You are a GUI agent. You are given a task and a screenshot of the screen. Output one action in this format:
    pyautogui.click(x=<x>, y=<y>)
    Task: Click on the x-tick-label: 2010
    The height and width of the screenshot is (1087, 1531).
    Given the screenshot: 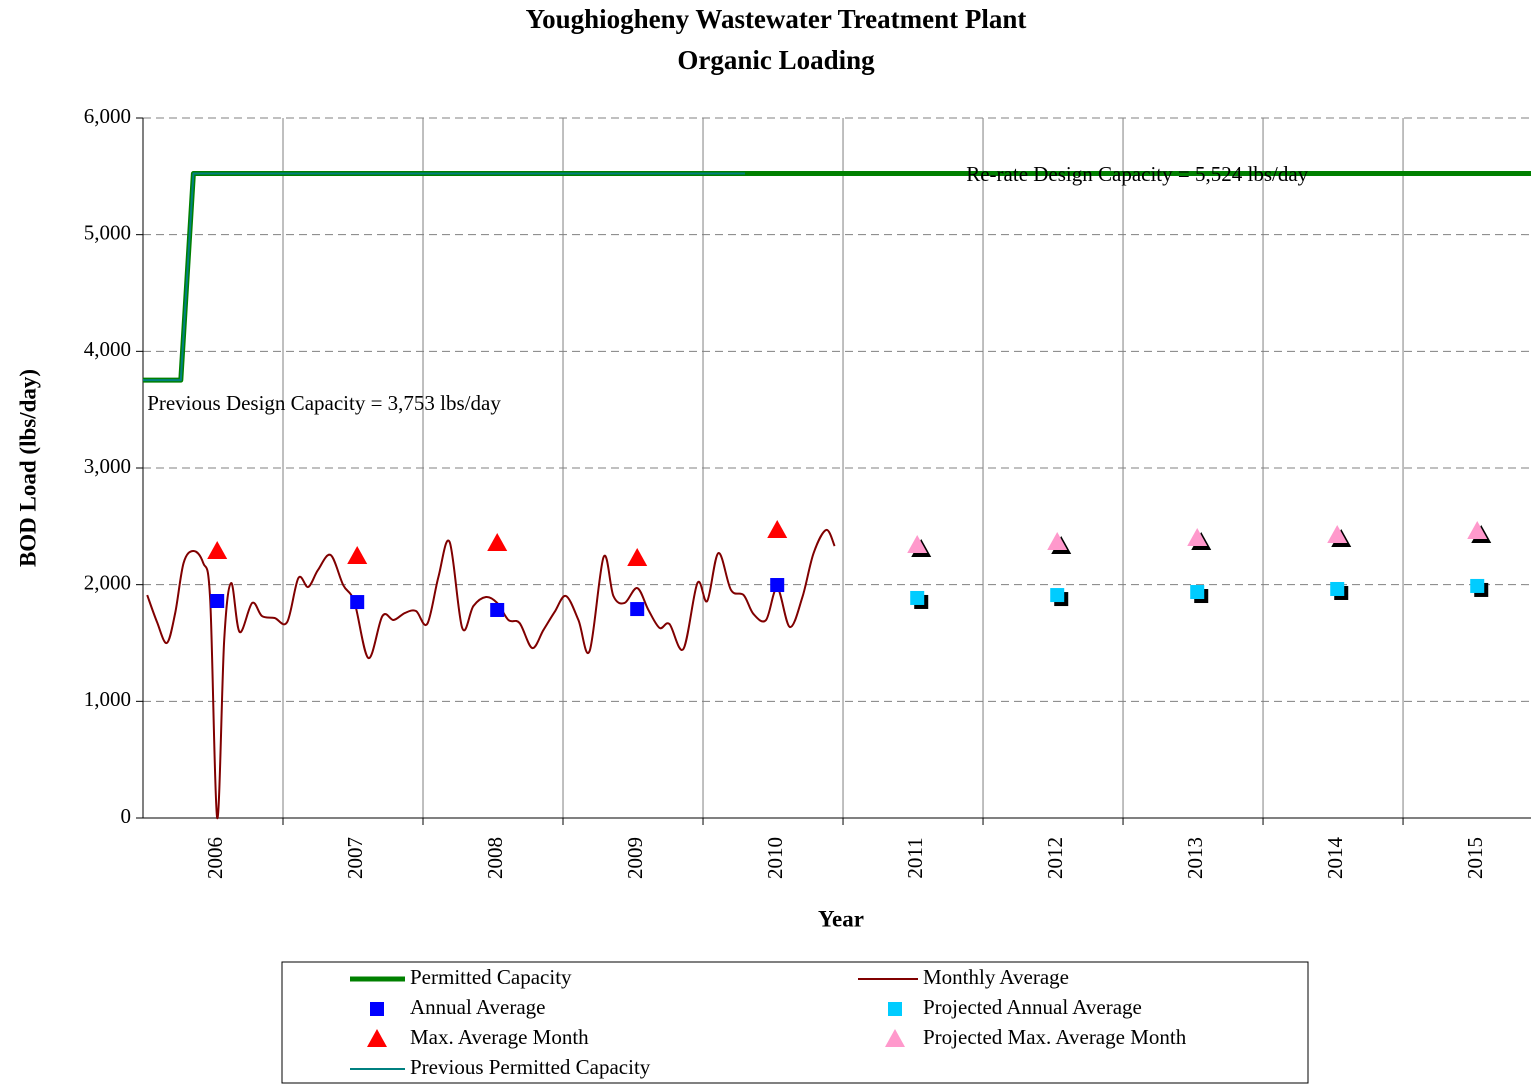 What is the action you would take?
    pyautogui.click(x=775, y=858)
    